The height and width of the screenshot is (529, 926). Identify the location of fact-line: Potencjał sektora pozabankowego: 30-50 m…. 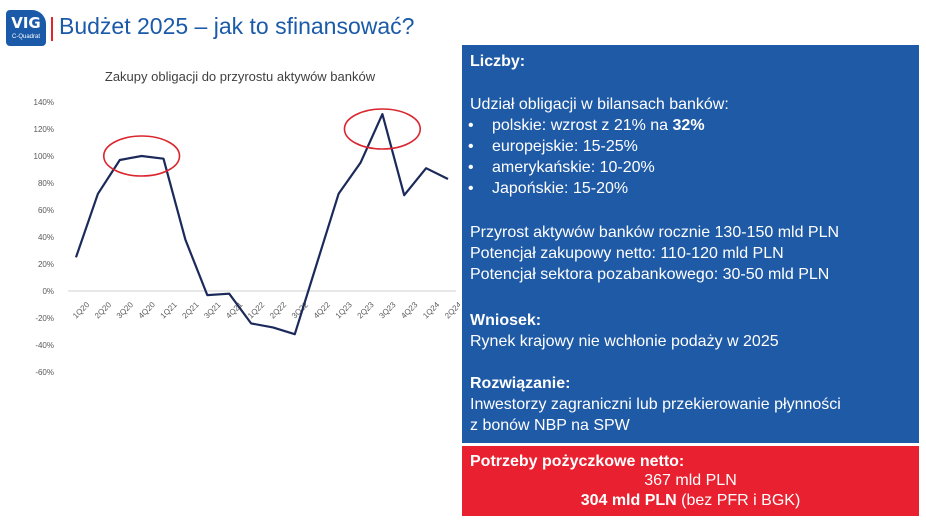
(650, 274).